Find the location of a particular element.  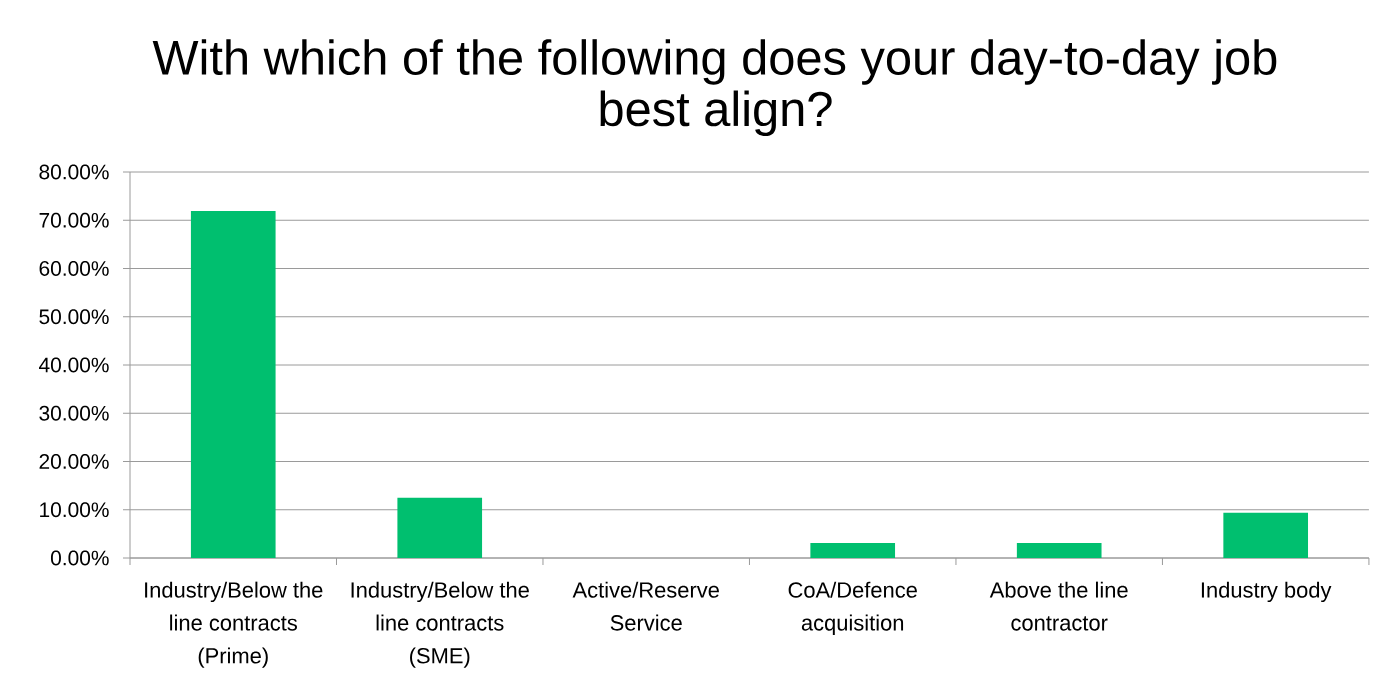

x-tick-label: Industry/Below the line contracts (SME) is located at coordinates (440, 624).